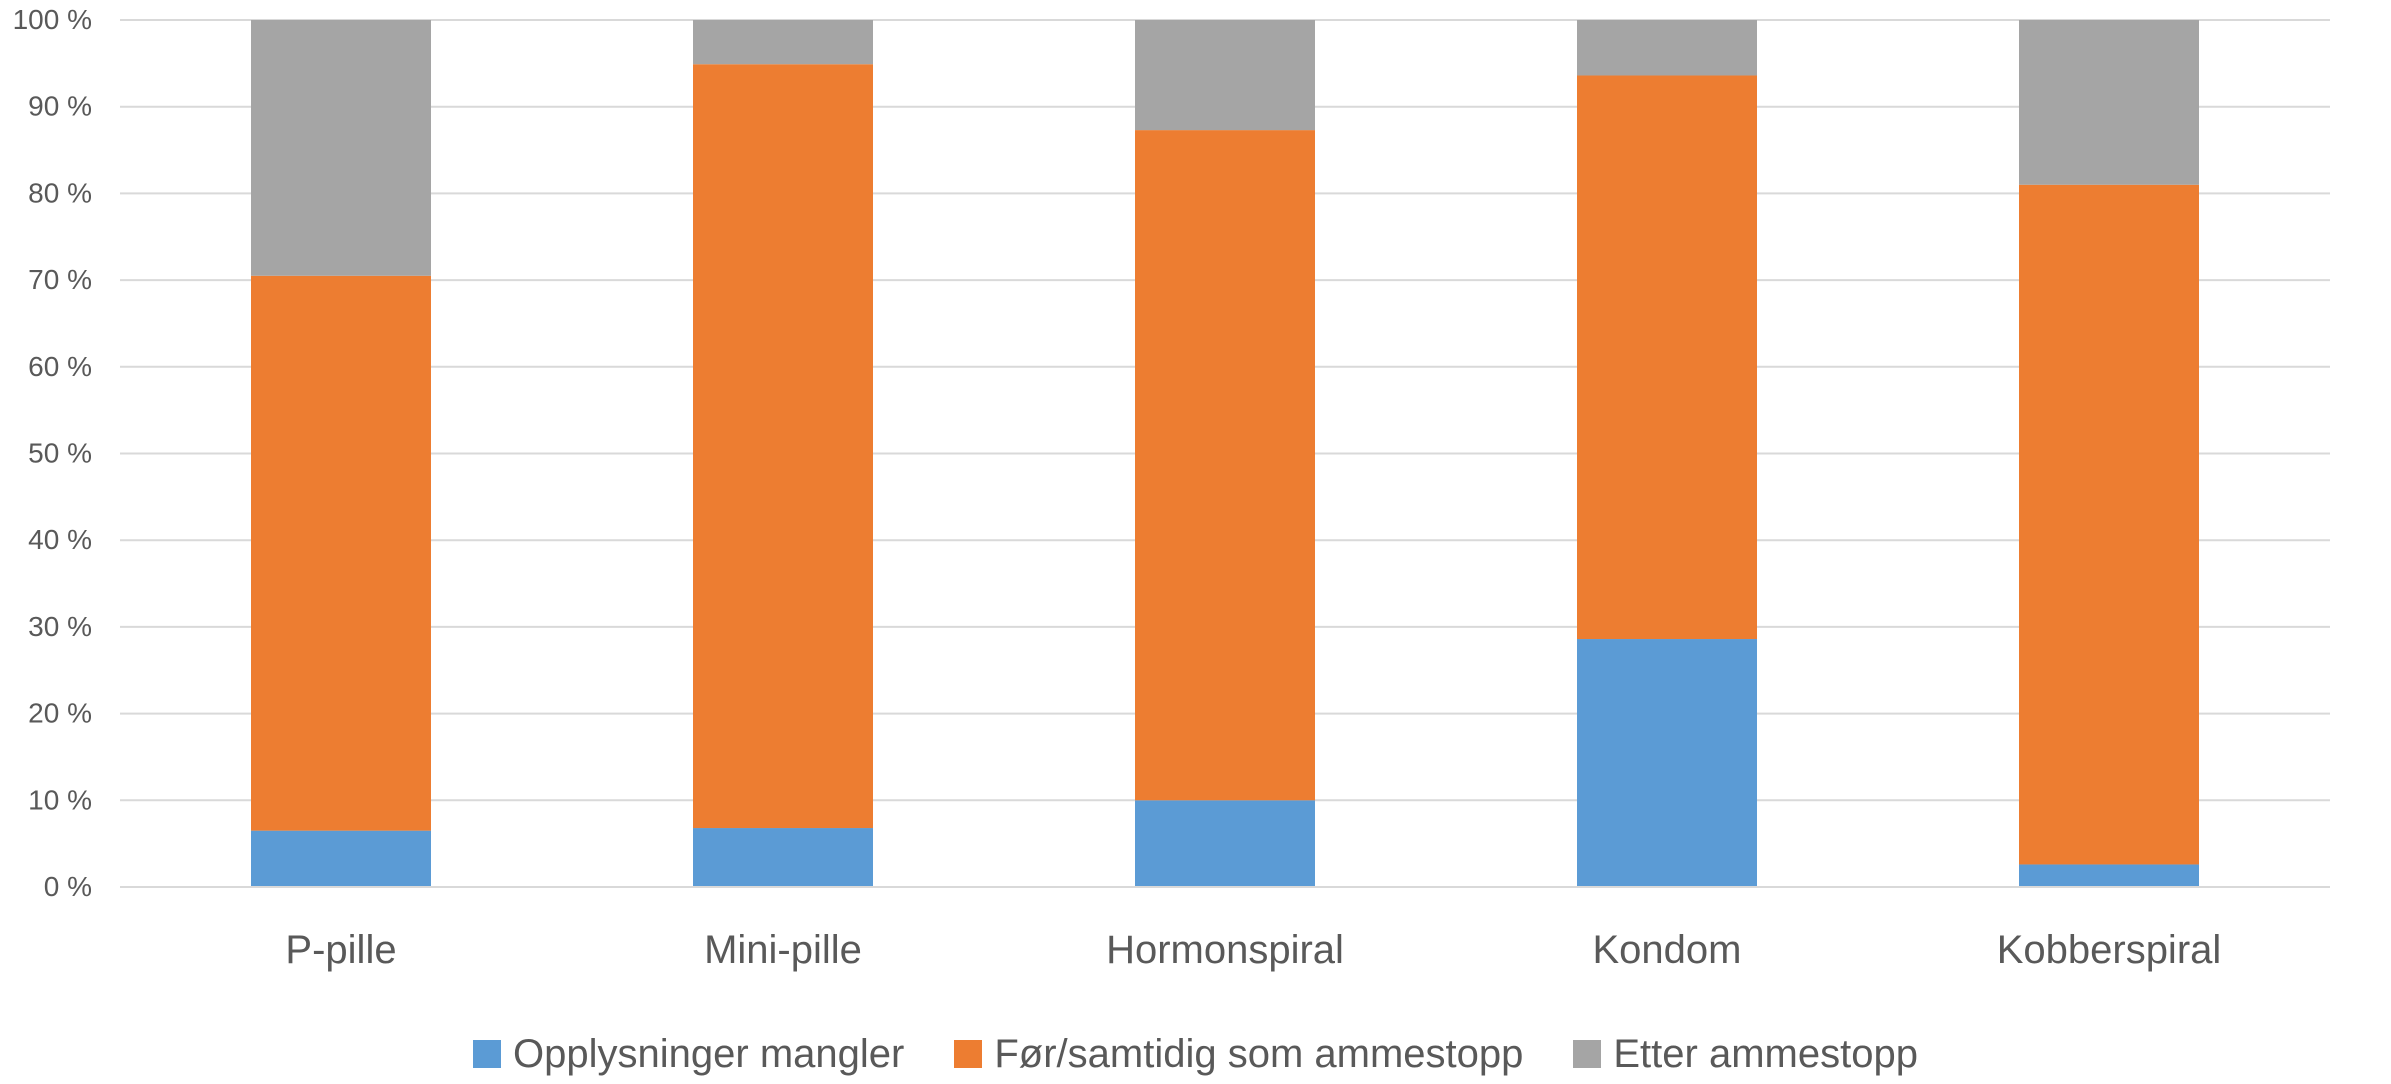  Describe the element at coordinates (1259, 1053) in the screenshot. I see `legend-label-before: Før/samtidig som ammestopp` at that location.